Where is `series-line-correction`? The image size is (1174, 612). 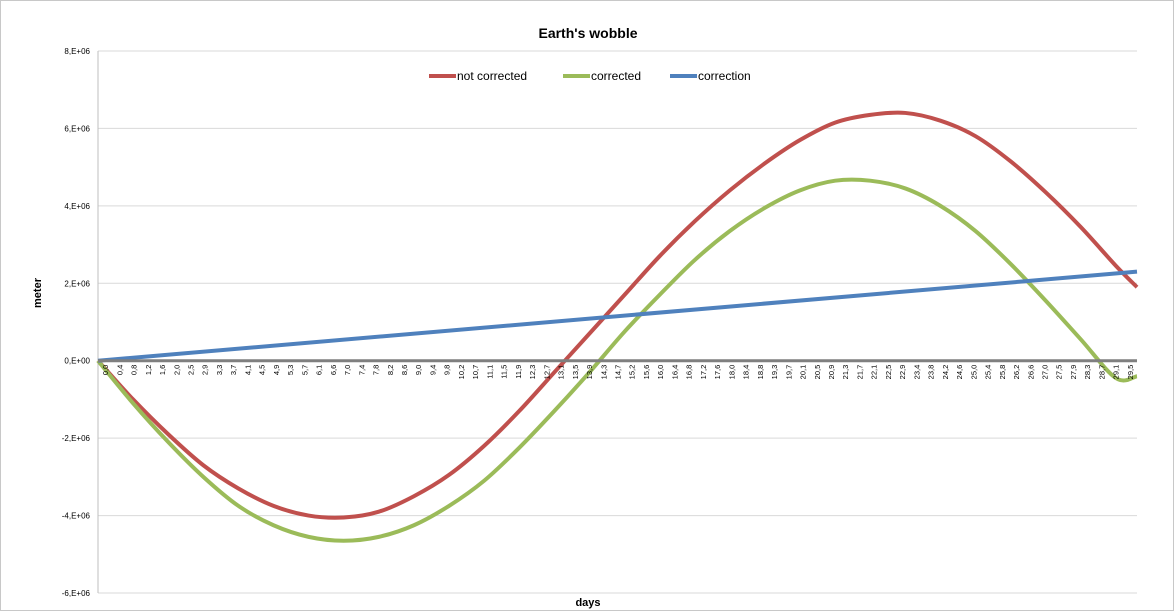
series-line-correction is located at coordinates (617, 316).